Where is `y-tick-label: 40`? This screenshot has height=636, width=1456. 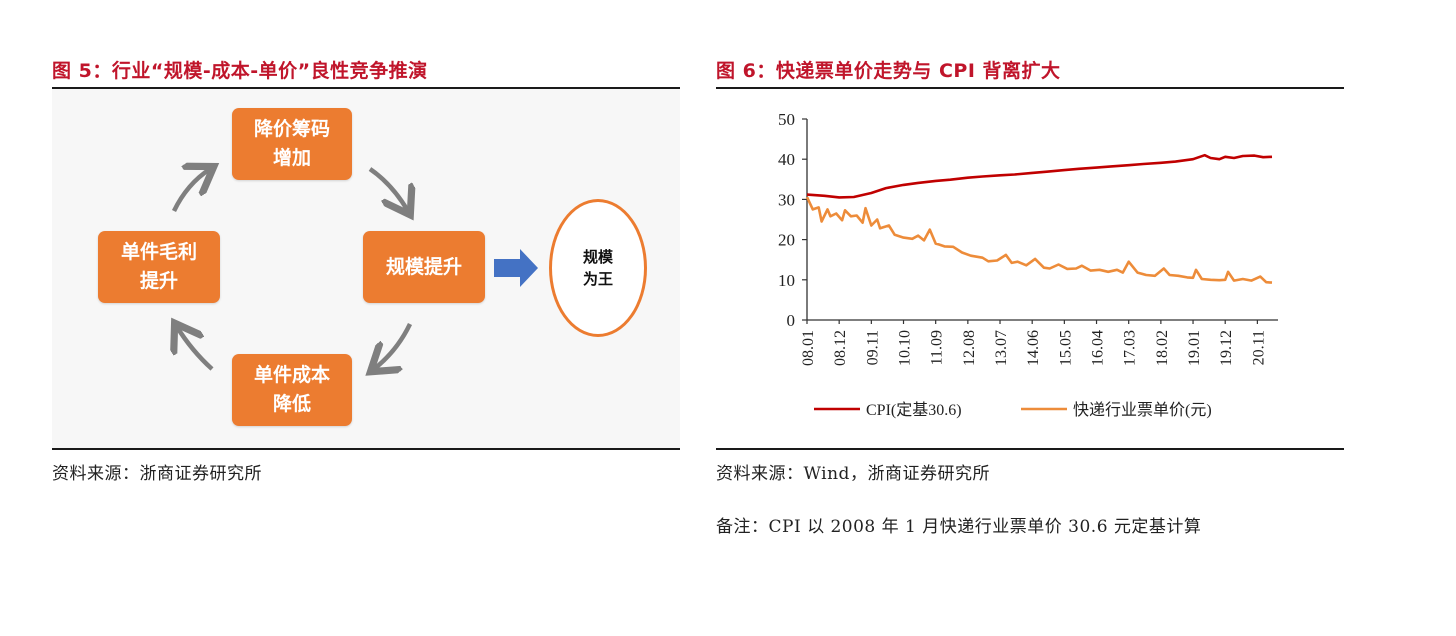 y-tick-label: 40 is located at coordinates (786, 159).